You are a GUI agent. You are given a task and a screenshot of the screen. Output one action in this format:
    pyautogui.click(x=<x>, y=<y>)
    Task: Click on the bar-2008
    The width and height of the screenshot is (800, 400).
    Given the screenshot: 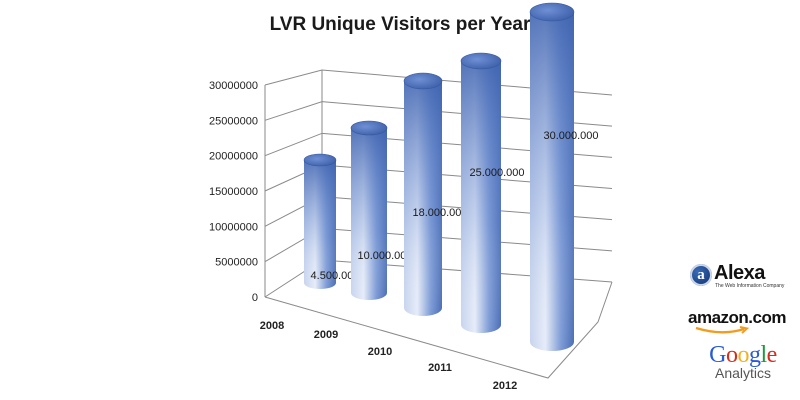 What is the action you would take?
    pyautogui.click(x=320, y=221)
    